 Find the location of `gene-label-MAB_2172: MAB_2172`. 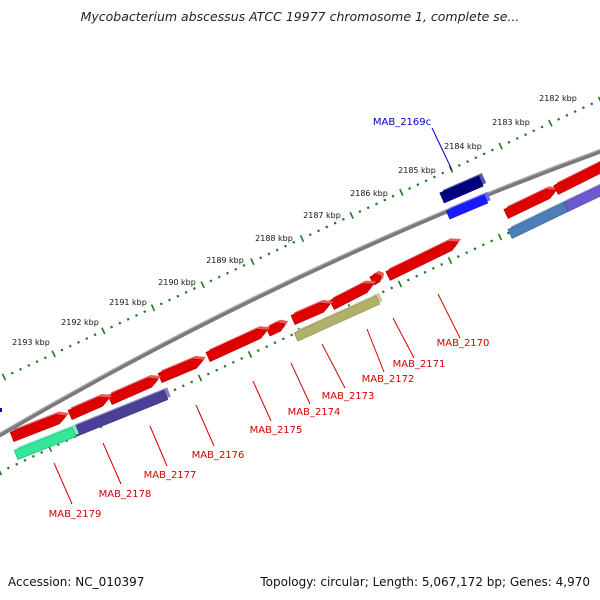

gene-label-MAB_2172: MAB_2172 is located at coordinates (388, 379).